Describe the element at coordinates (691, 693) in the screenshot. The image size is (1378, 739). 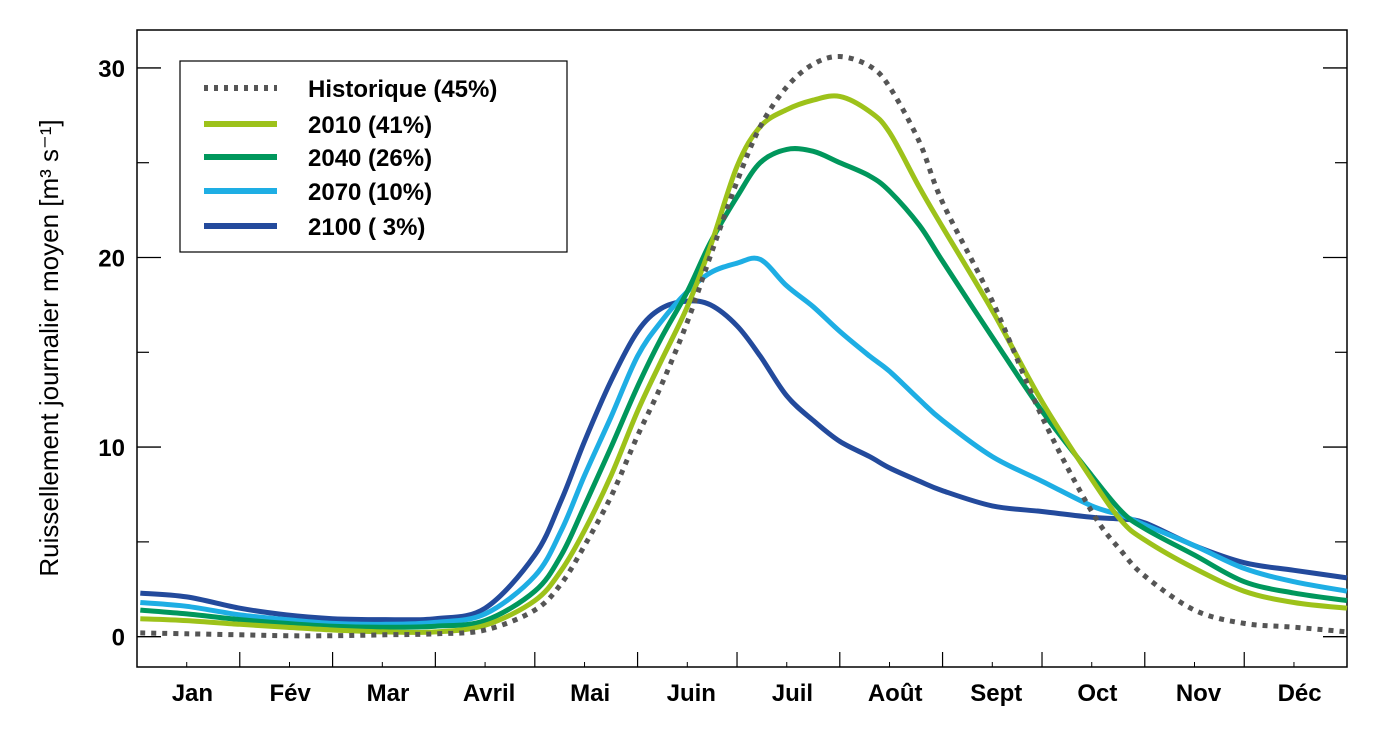
I see `month-label: Juin` at that location.